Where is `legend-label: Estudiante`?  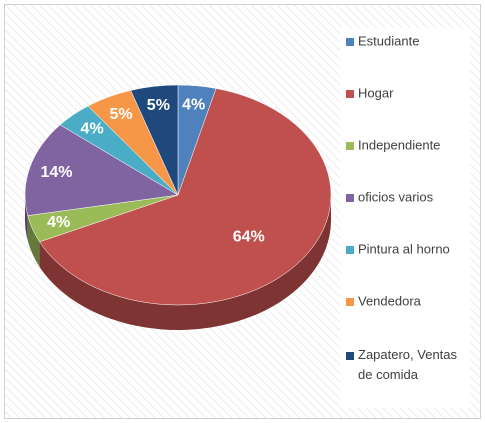
legend-label: Estudiante is located at coordinates (388, 40).